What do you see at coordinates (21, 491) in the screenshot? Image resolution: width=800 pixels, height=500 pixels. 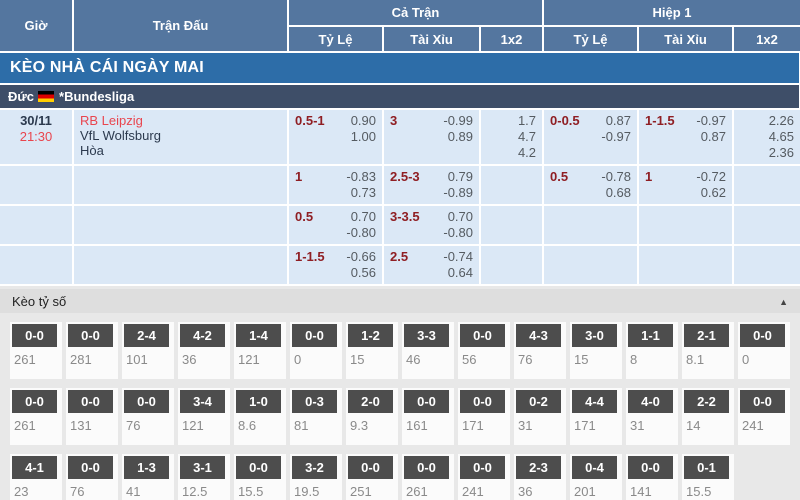 I see `score-odd: 23` at bounding box center [21, 491].